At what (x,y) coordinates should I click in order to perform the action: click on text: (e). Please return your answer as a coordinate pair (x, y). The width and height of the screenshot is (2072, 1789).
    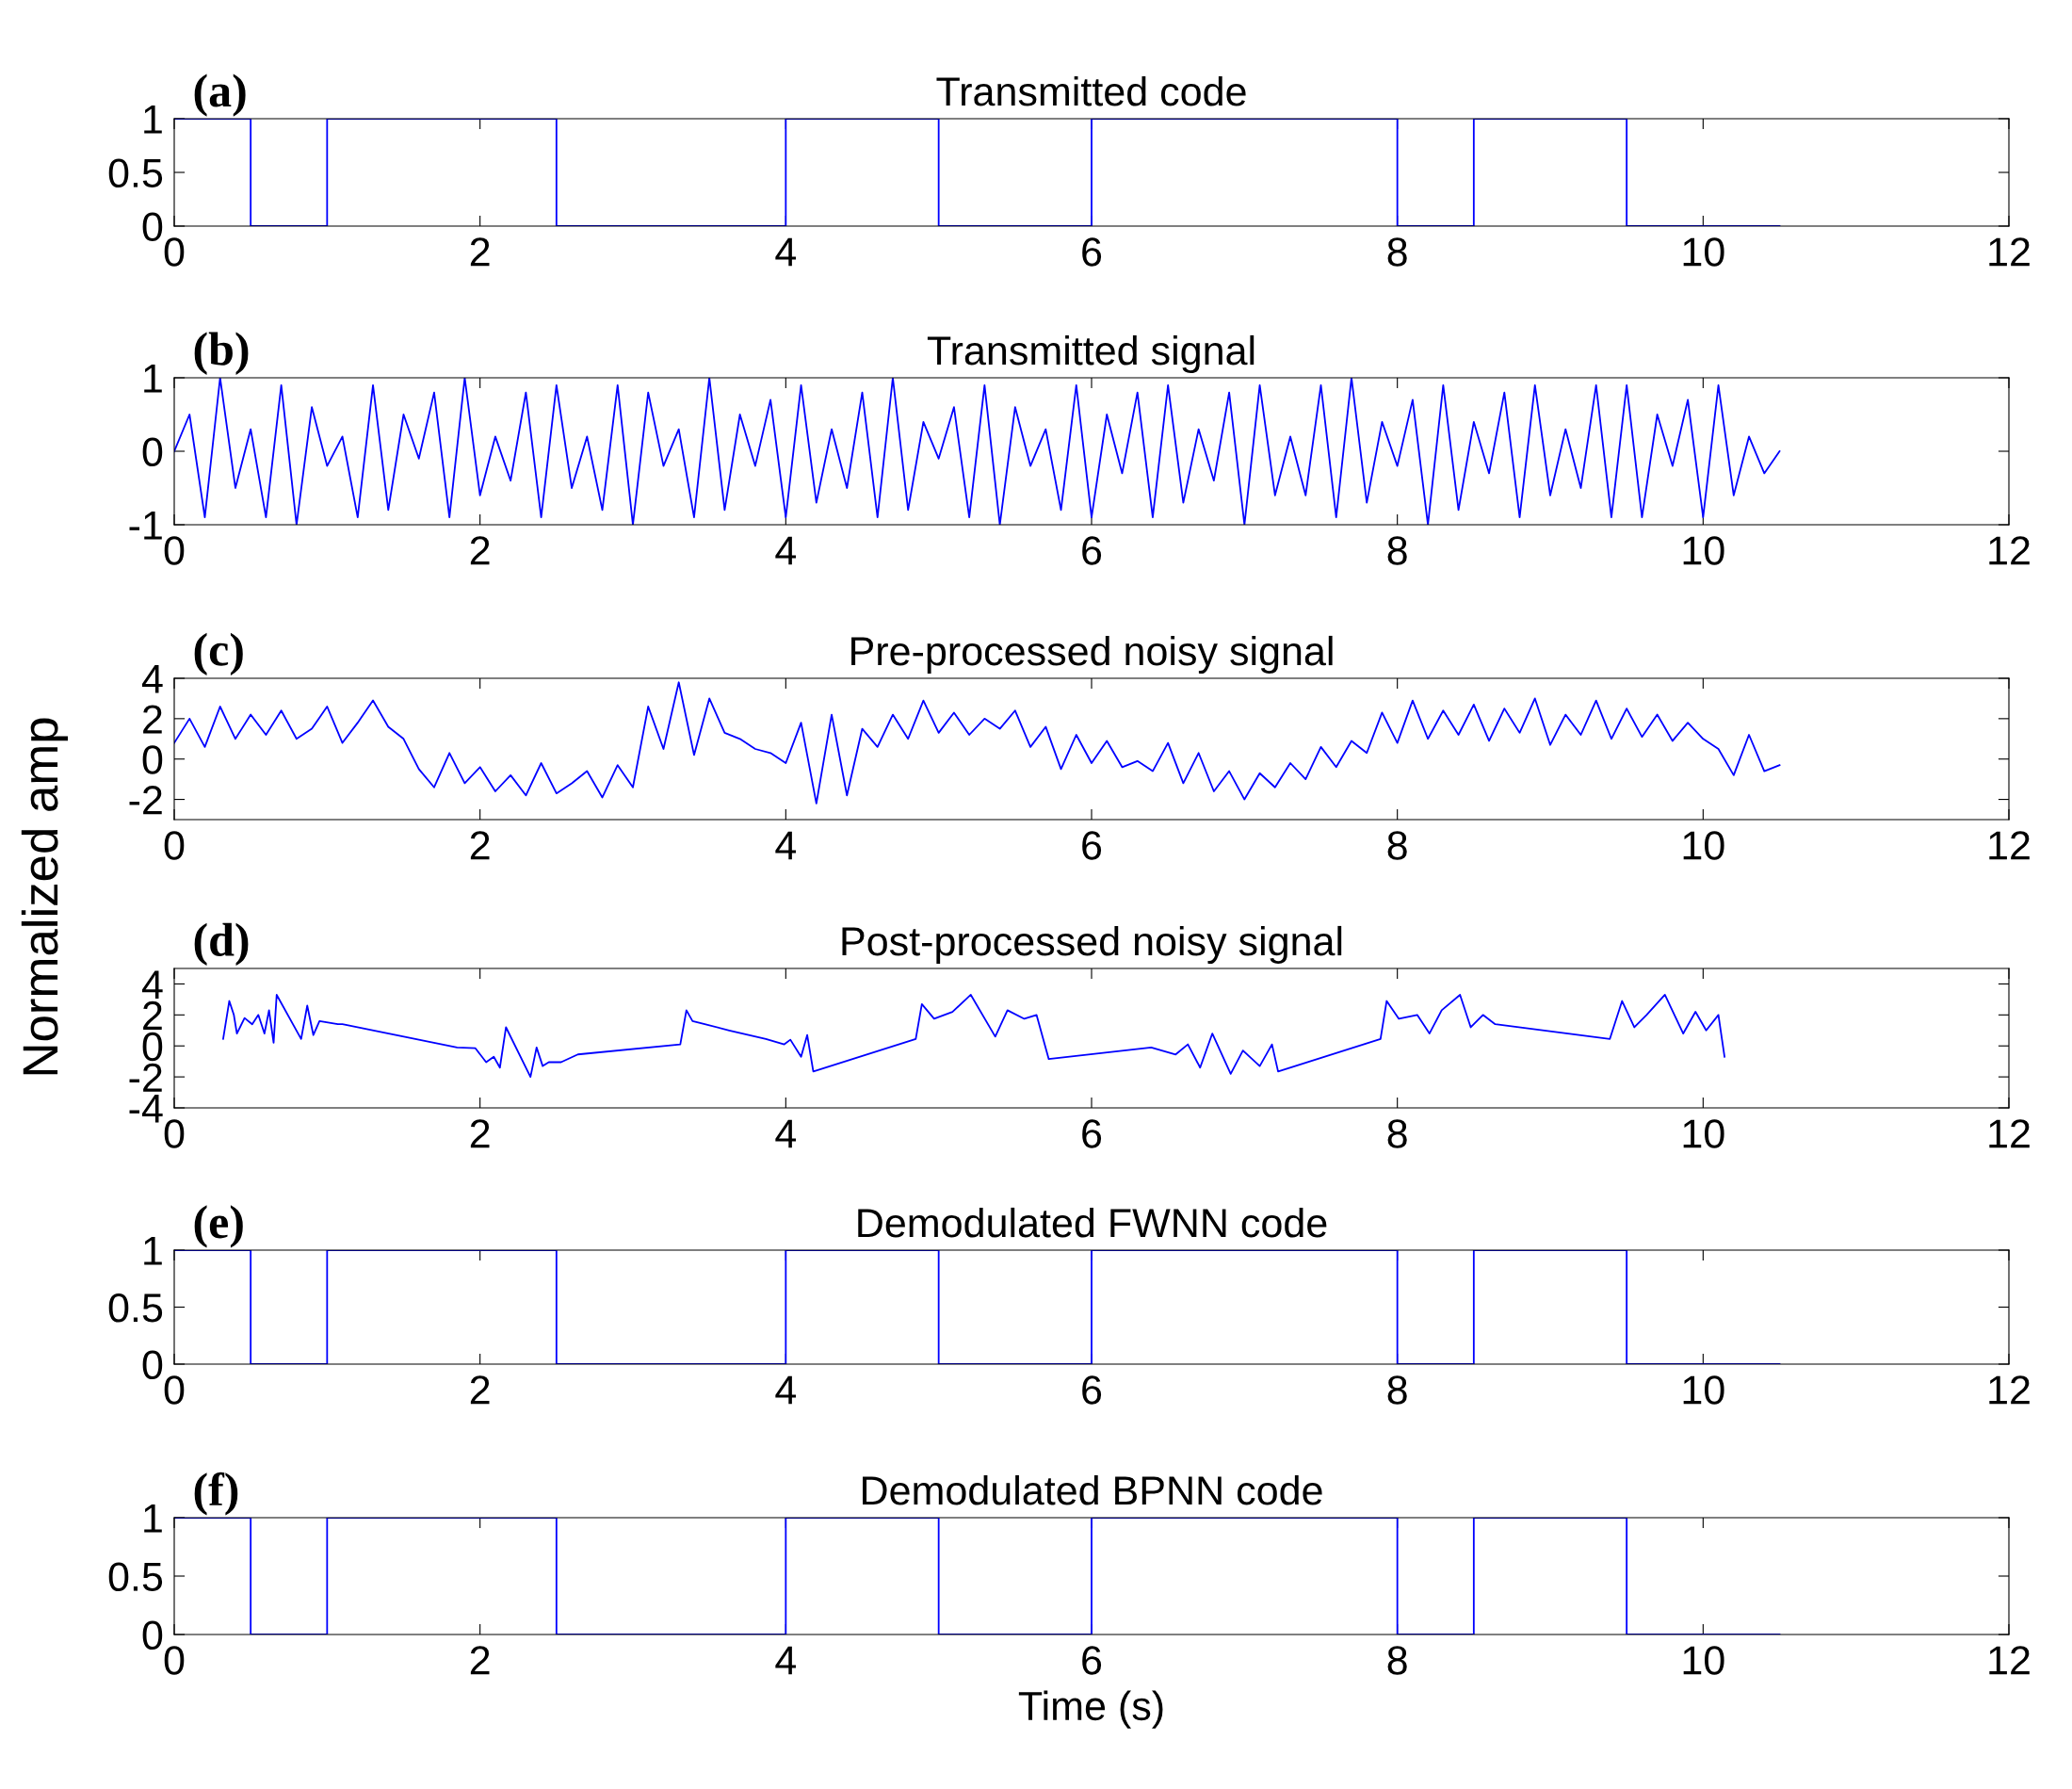
    Looking at the image, I should click on (219, 1226).